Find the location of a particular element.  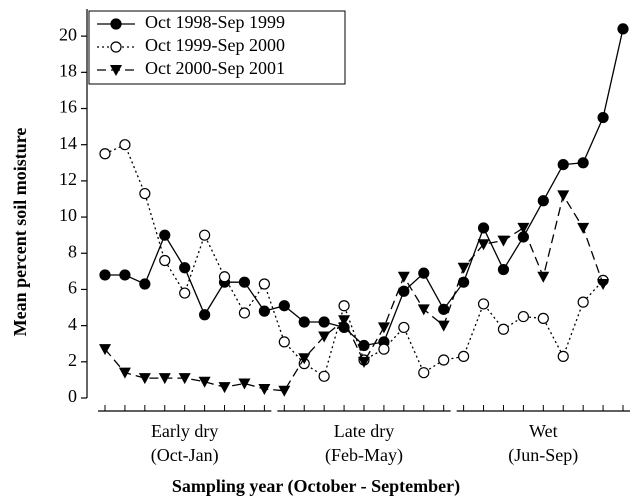

group-label: (Oct-Jan) is located at coordinates (185, 455).